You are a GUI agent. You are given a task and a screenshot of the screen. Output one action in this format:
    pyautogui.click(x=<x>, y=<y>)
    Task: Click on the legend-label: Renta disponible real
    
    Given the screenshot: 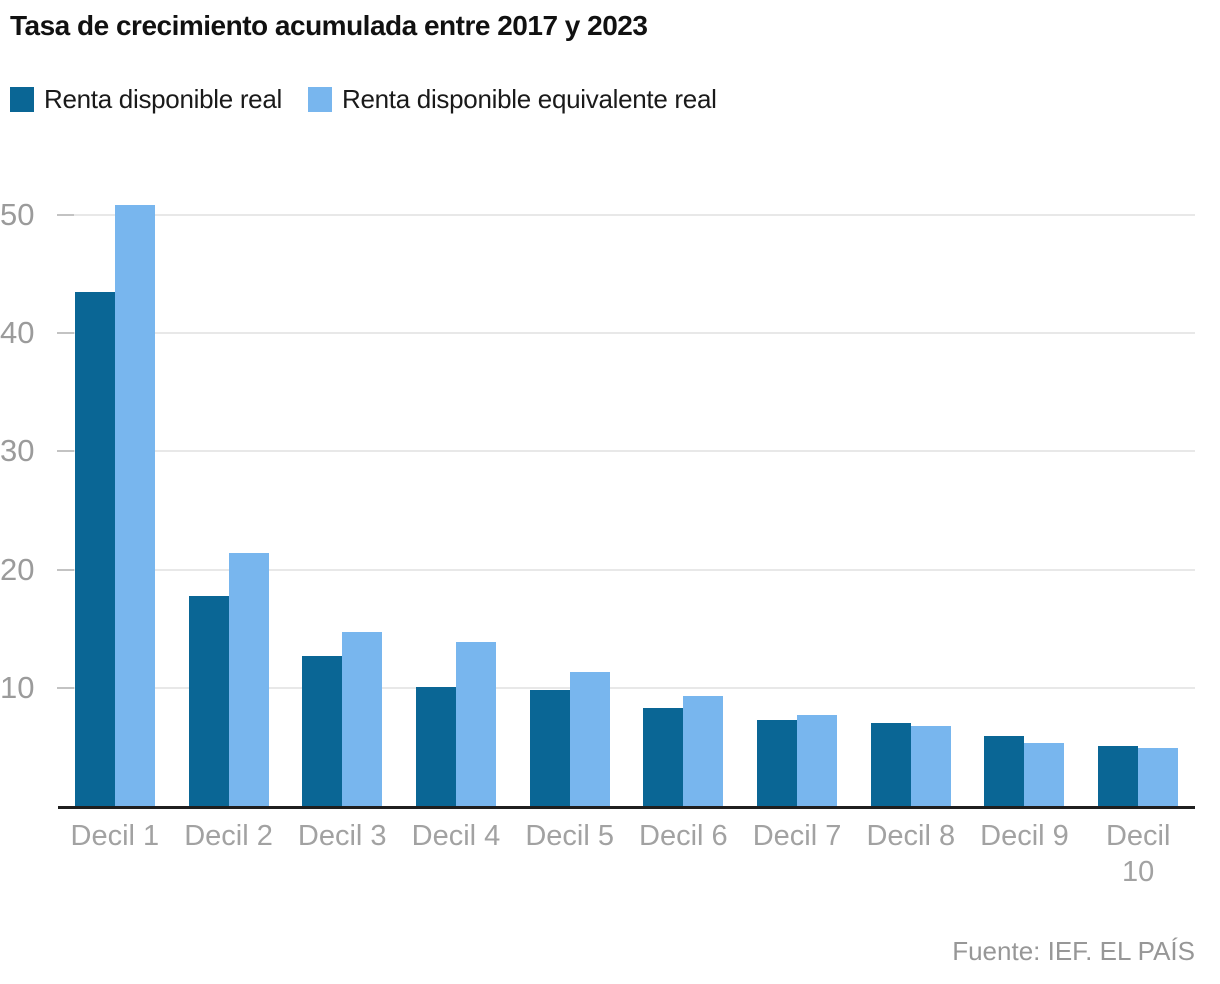 What is the action you would take?
    pyautogui.click(x=163, y=99)
    